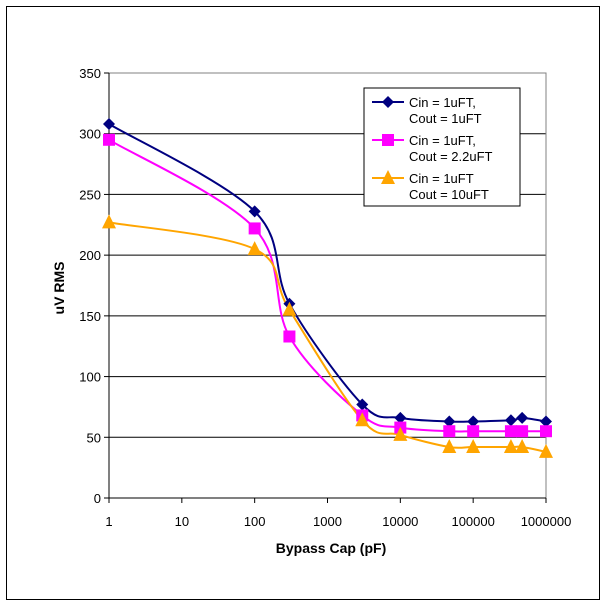 The image size is (609, 613). Describe the element at coordinates (94, 437) in the screenshot. I see `y-tick-label: 50` at that location.